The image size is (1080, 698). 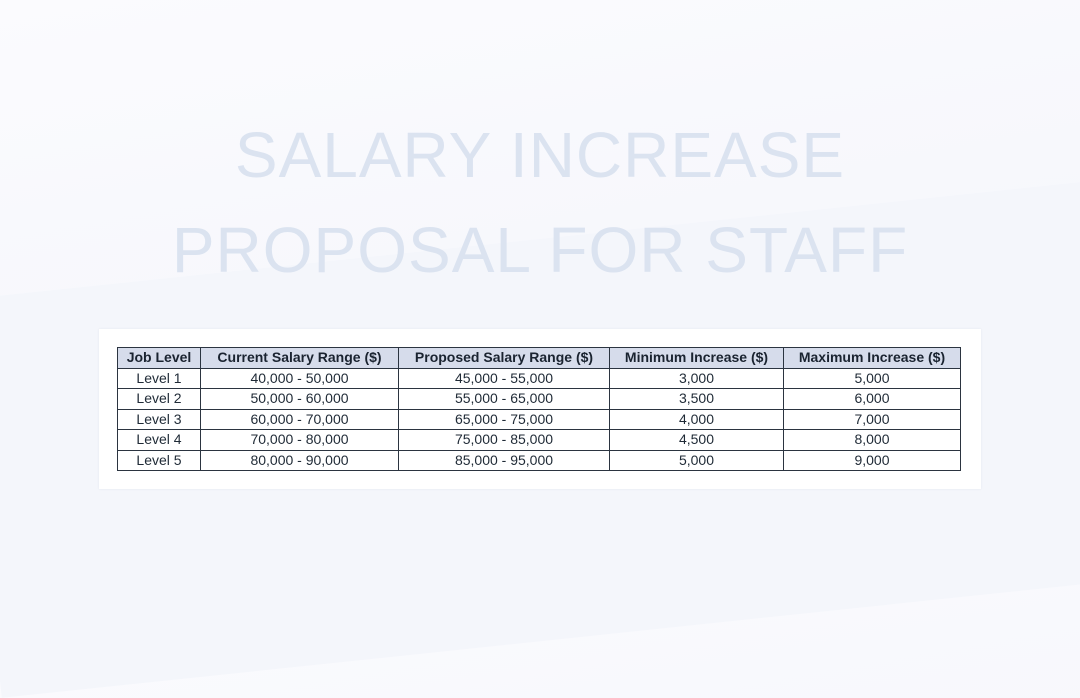 I want to click on cell-proposed-salary-range: 65,000 - 75,000, so click(x=504, y=419).